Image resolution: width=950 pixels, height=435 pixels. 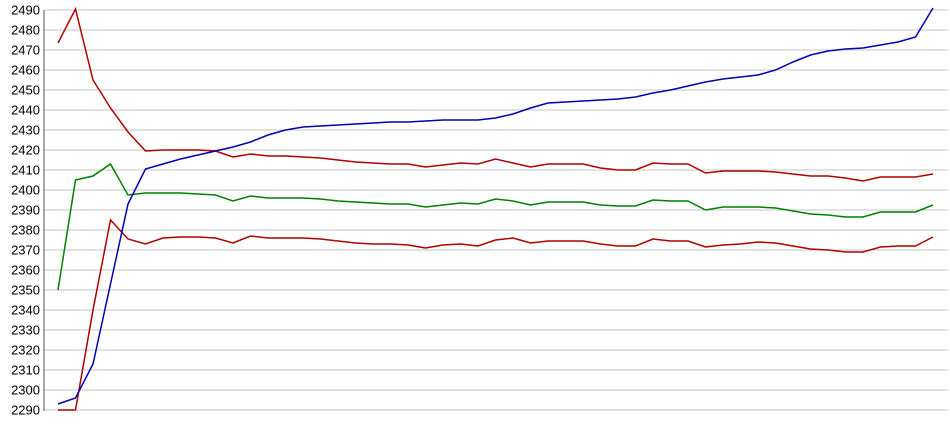 I want to click on y-tick-label: 2360, so click(x=25, y=270).